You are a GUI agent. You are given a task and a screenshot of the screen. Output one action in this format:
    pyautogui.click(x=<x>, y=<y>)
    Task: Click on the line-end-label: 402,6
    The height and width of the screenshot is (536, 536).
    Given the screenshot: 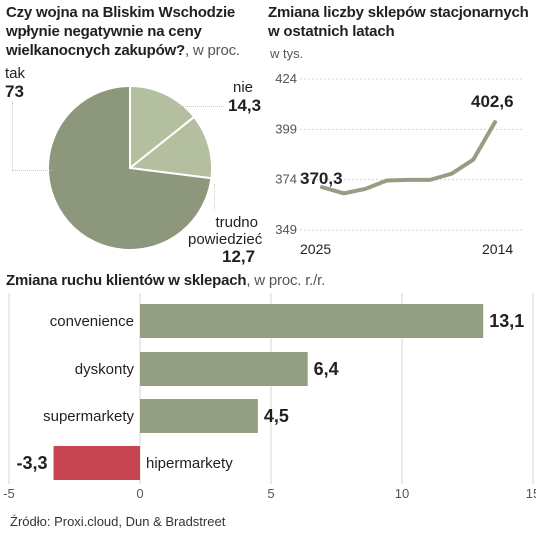 What is the action you would take?
    pyautogui.click(x=492, y=101)
    